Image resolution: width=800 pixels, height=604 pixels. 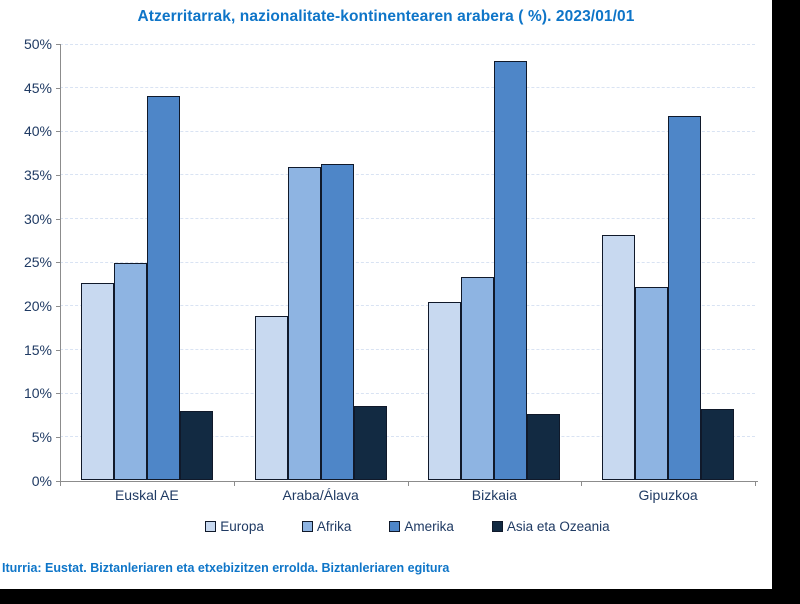 What do you see at coordinates (146, 495) in the screenshot?
I see `x-axis-category-label: Euskal AE` at bounding box center [146, 495].